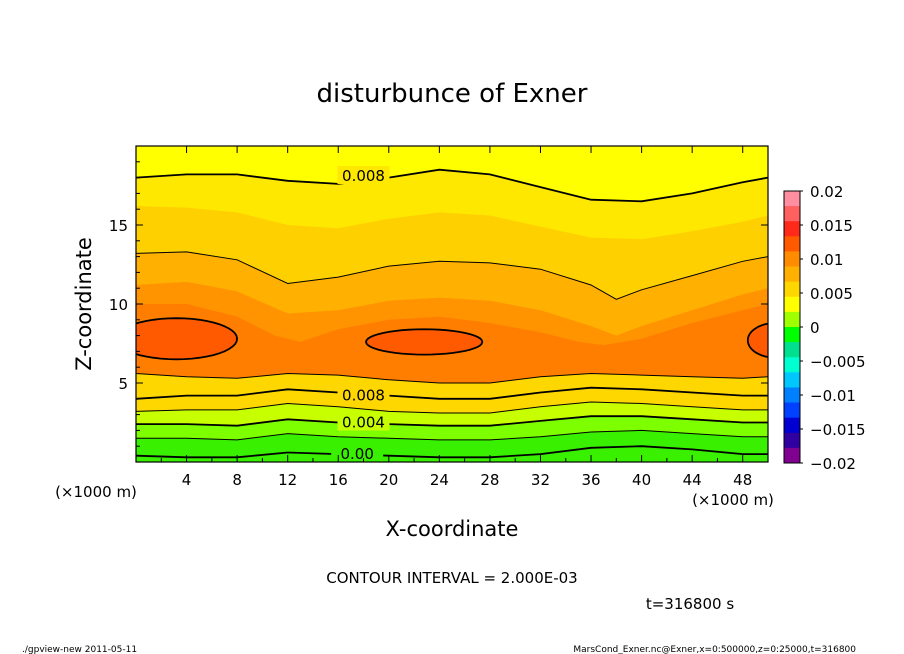 This screenshot has height=654, width=904. Describe the element at coordinates (590, 480) in the screenshot. I see `x-tick-label: 36` at that location.